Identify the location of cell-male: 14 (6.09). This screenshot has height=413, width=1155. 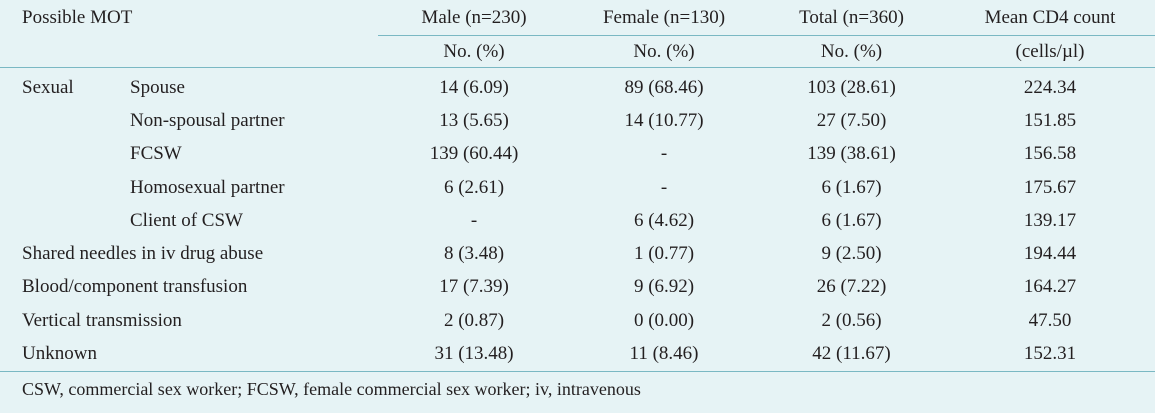
(474, 87).